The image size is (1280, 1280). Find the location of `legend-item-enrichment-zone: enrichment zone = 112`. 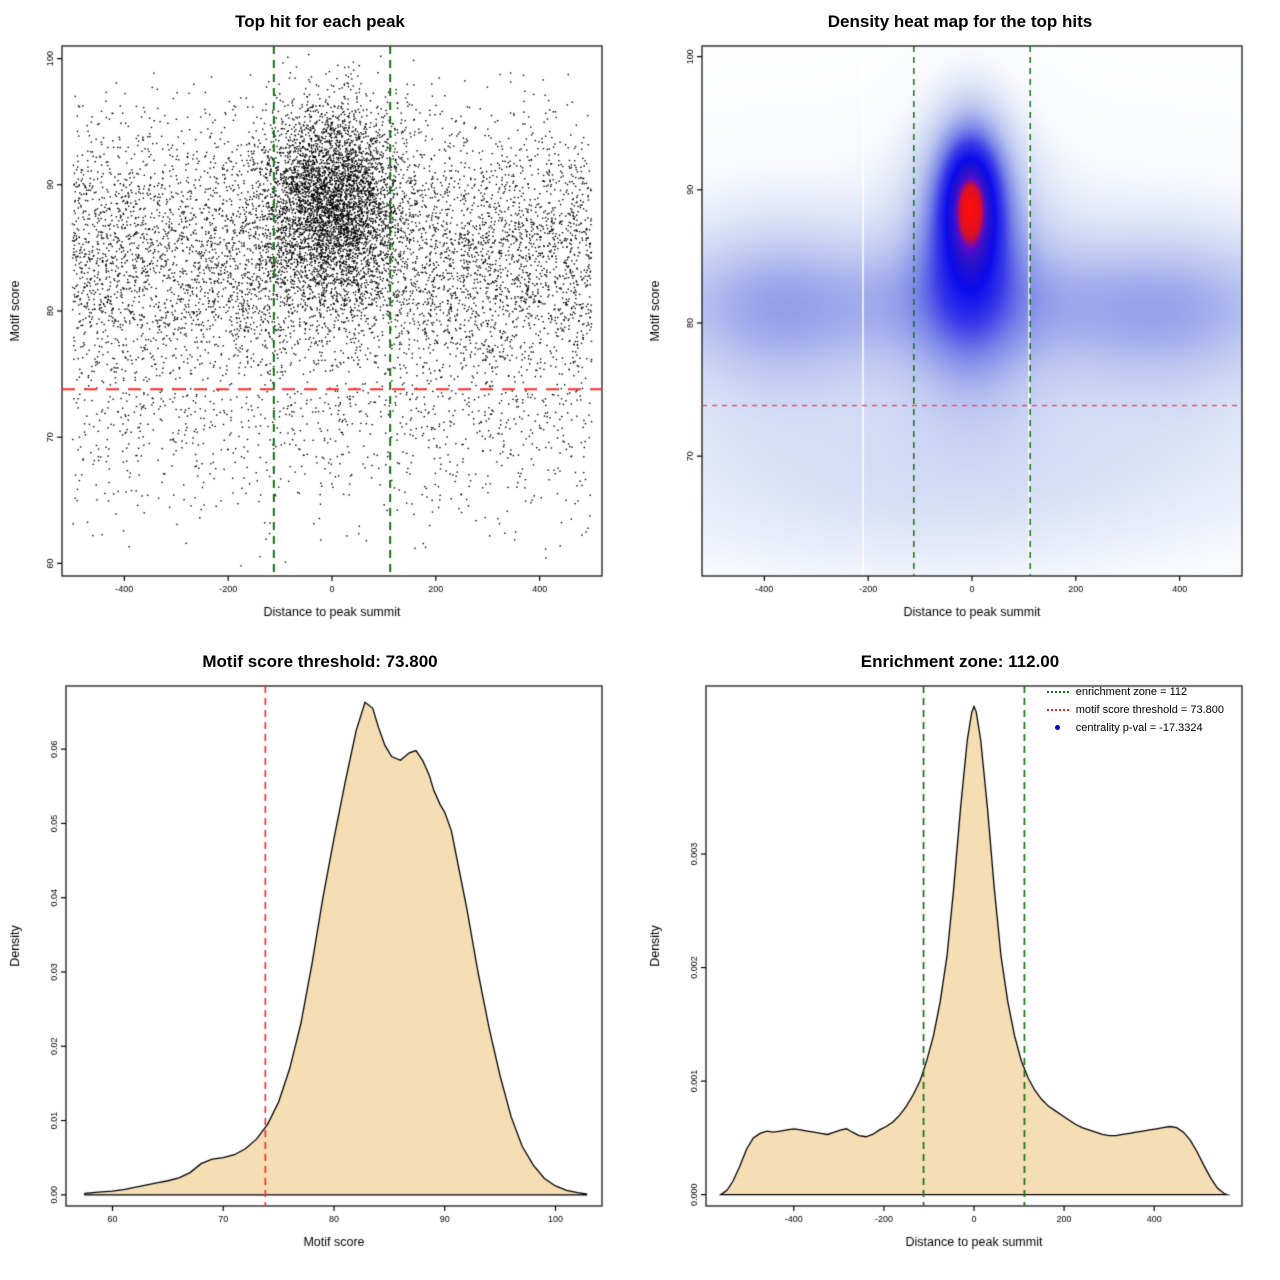

legend-item-enrichment-zone: enrichment zone = 112 is located at coordinates (1135, 691).